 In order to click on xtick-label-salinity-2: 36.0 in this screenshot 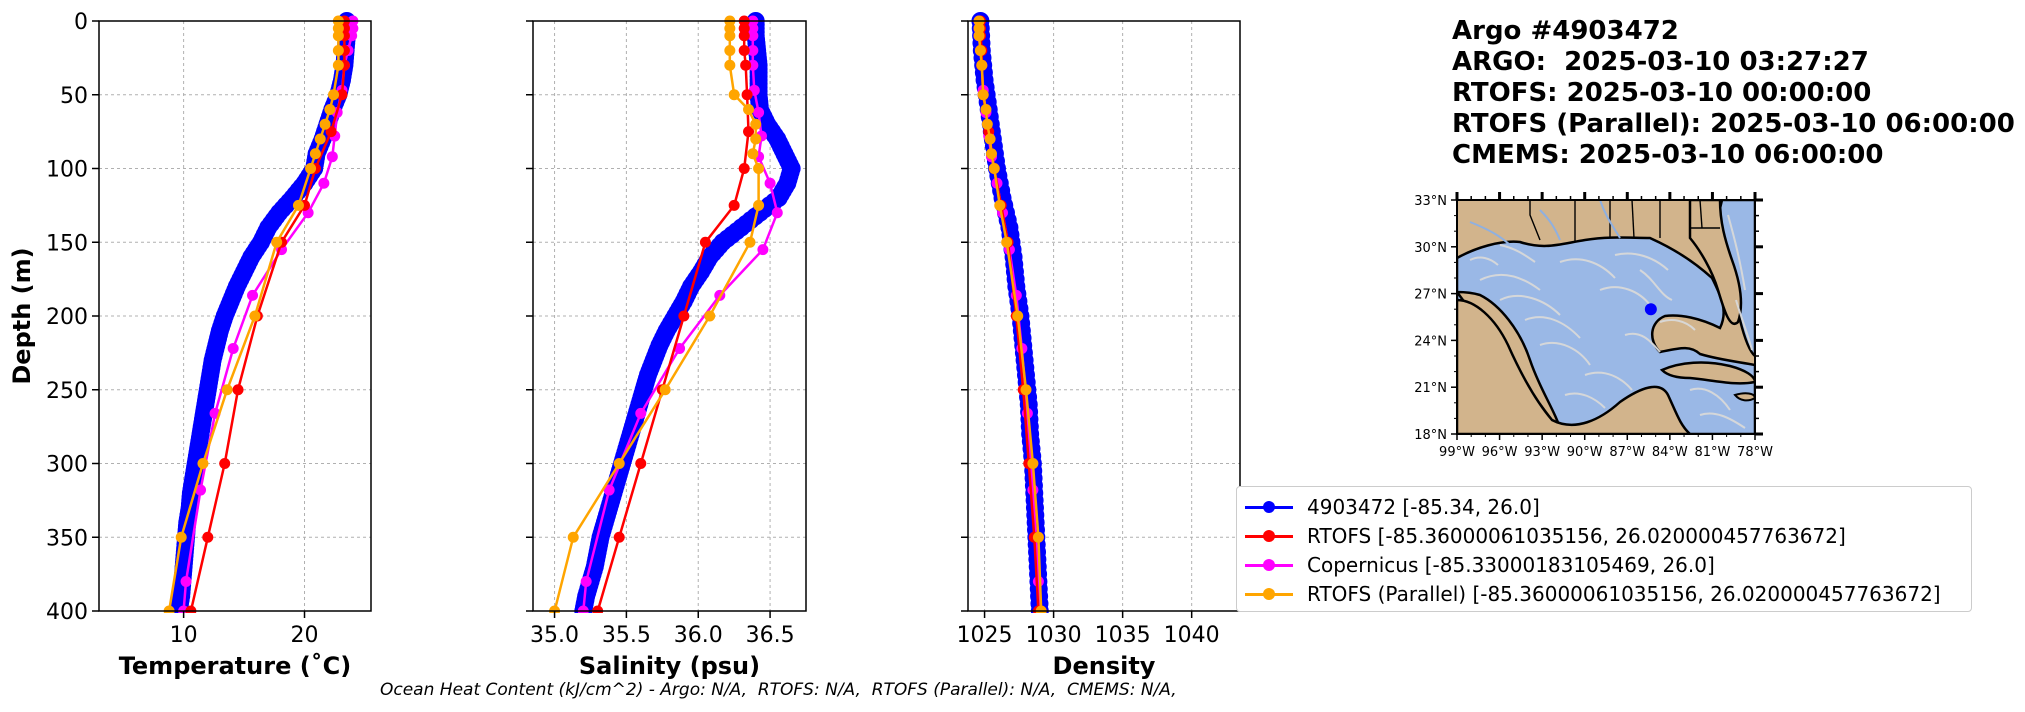, I will do `click(698, 635)`.